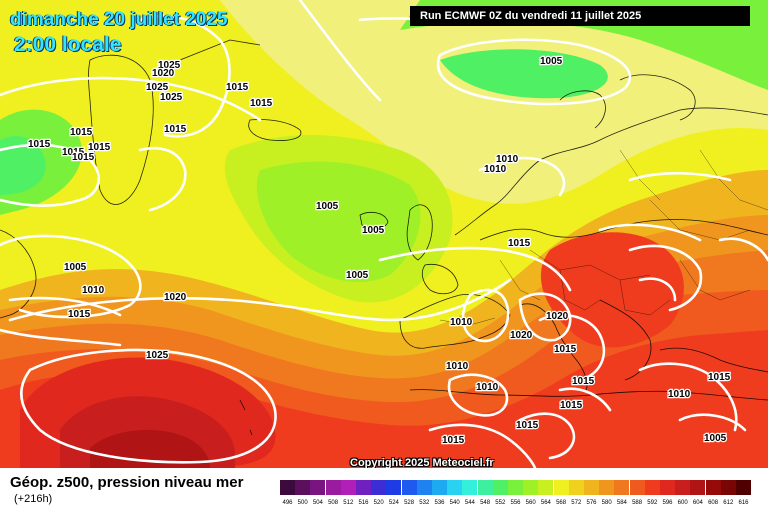 The image size is (768, 512). I want to click on legend-tick-label: 520, so click(378, 503).